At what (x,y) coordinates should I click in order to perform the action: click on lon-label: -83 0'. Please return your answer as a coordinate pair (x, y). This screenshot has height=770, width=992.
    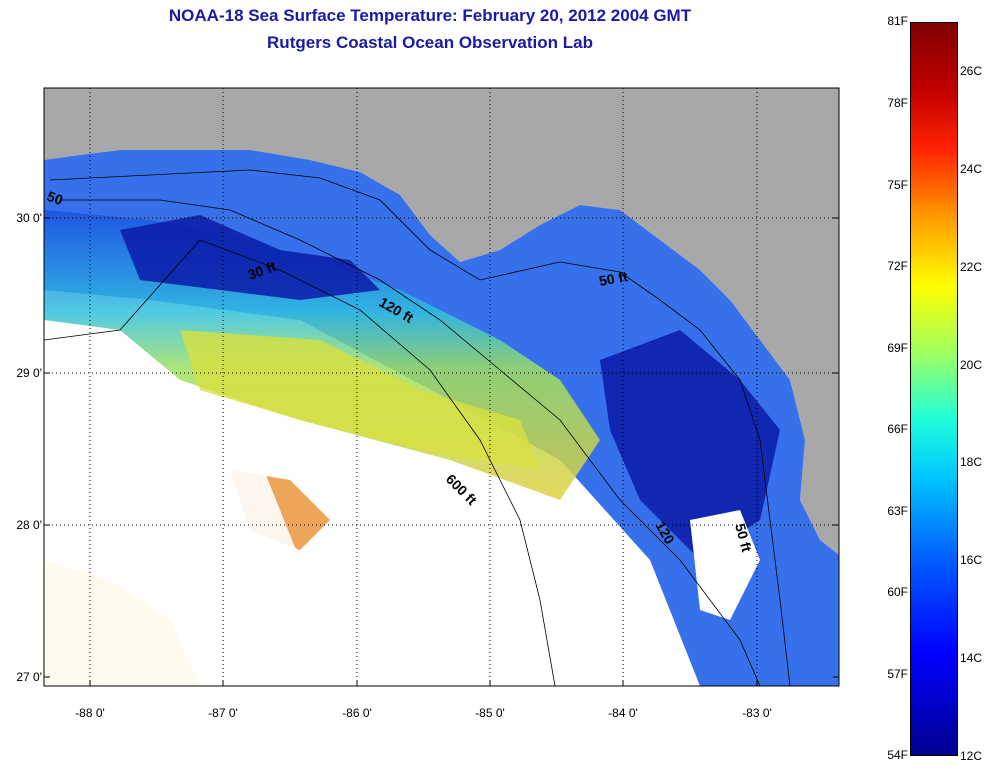
    Looking at the image, I should click on (757, 713).